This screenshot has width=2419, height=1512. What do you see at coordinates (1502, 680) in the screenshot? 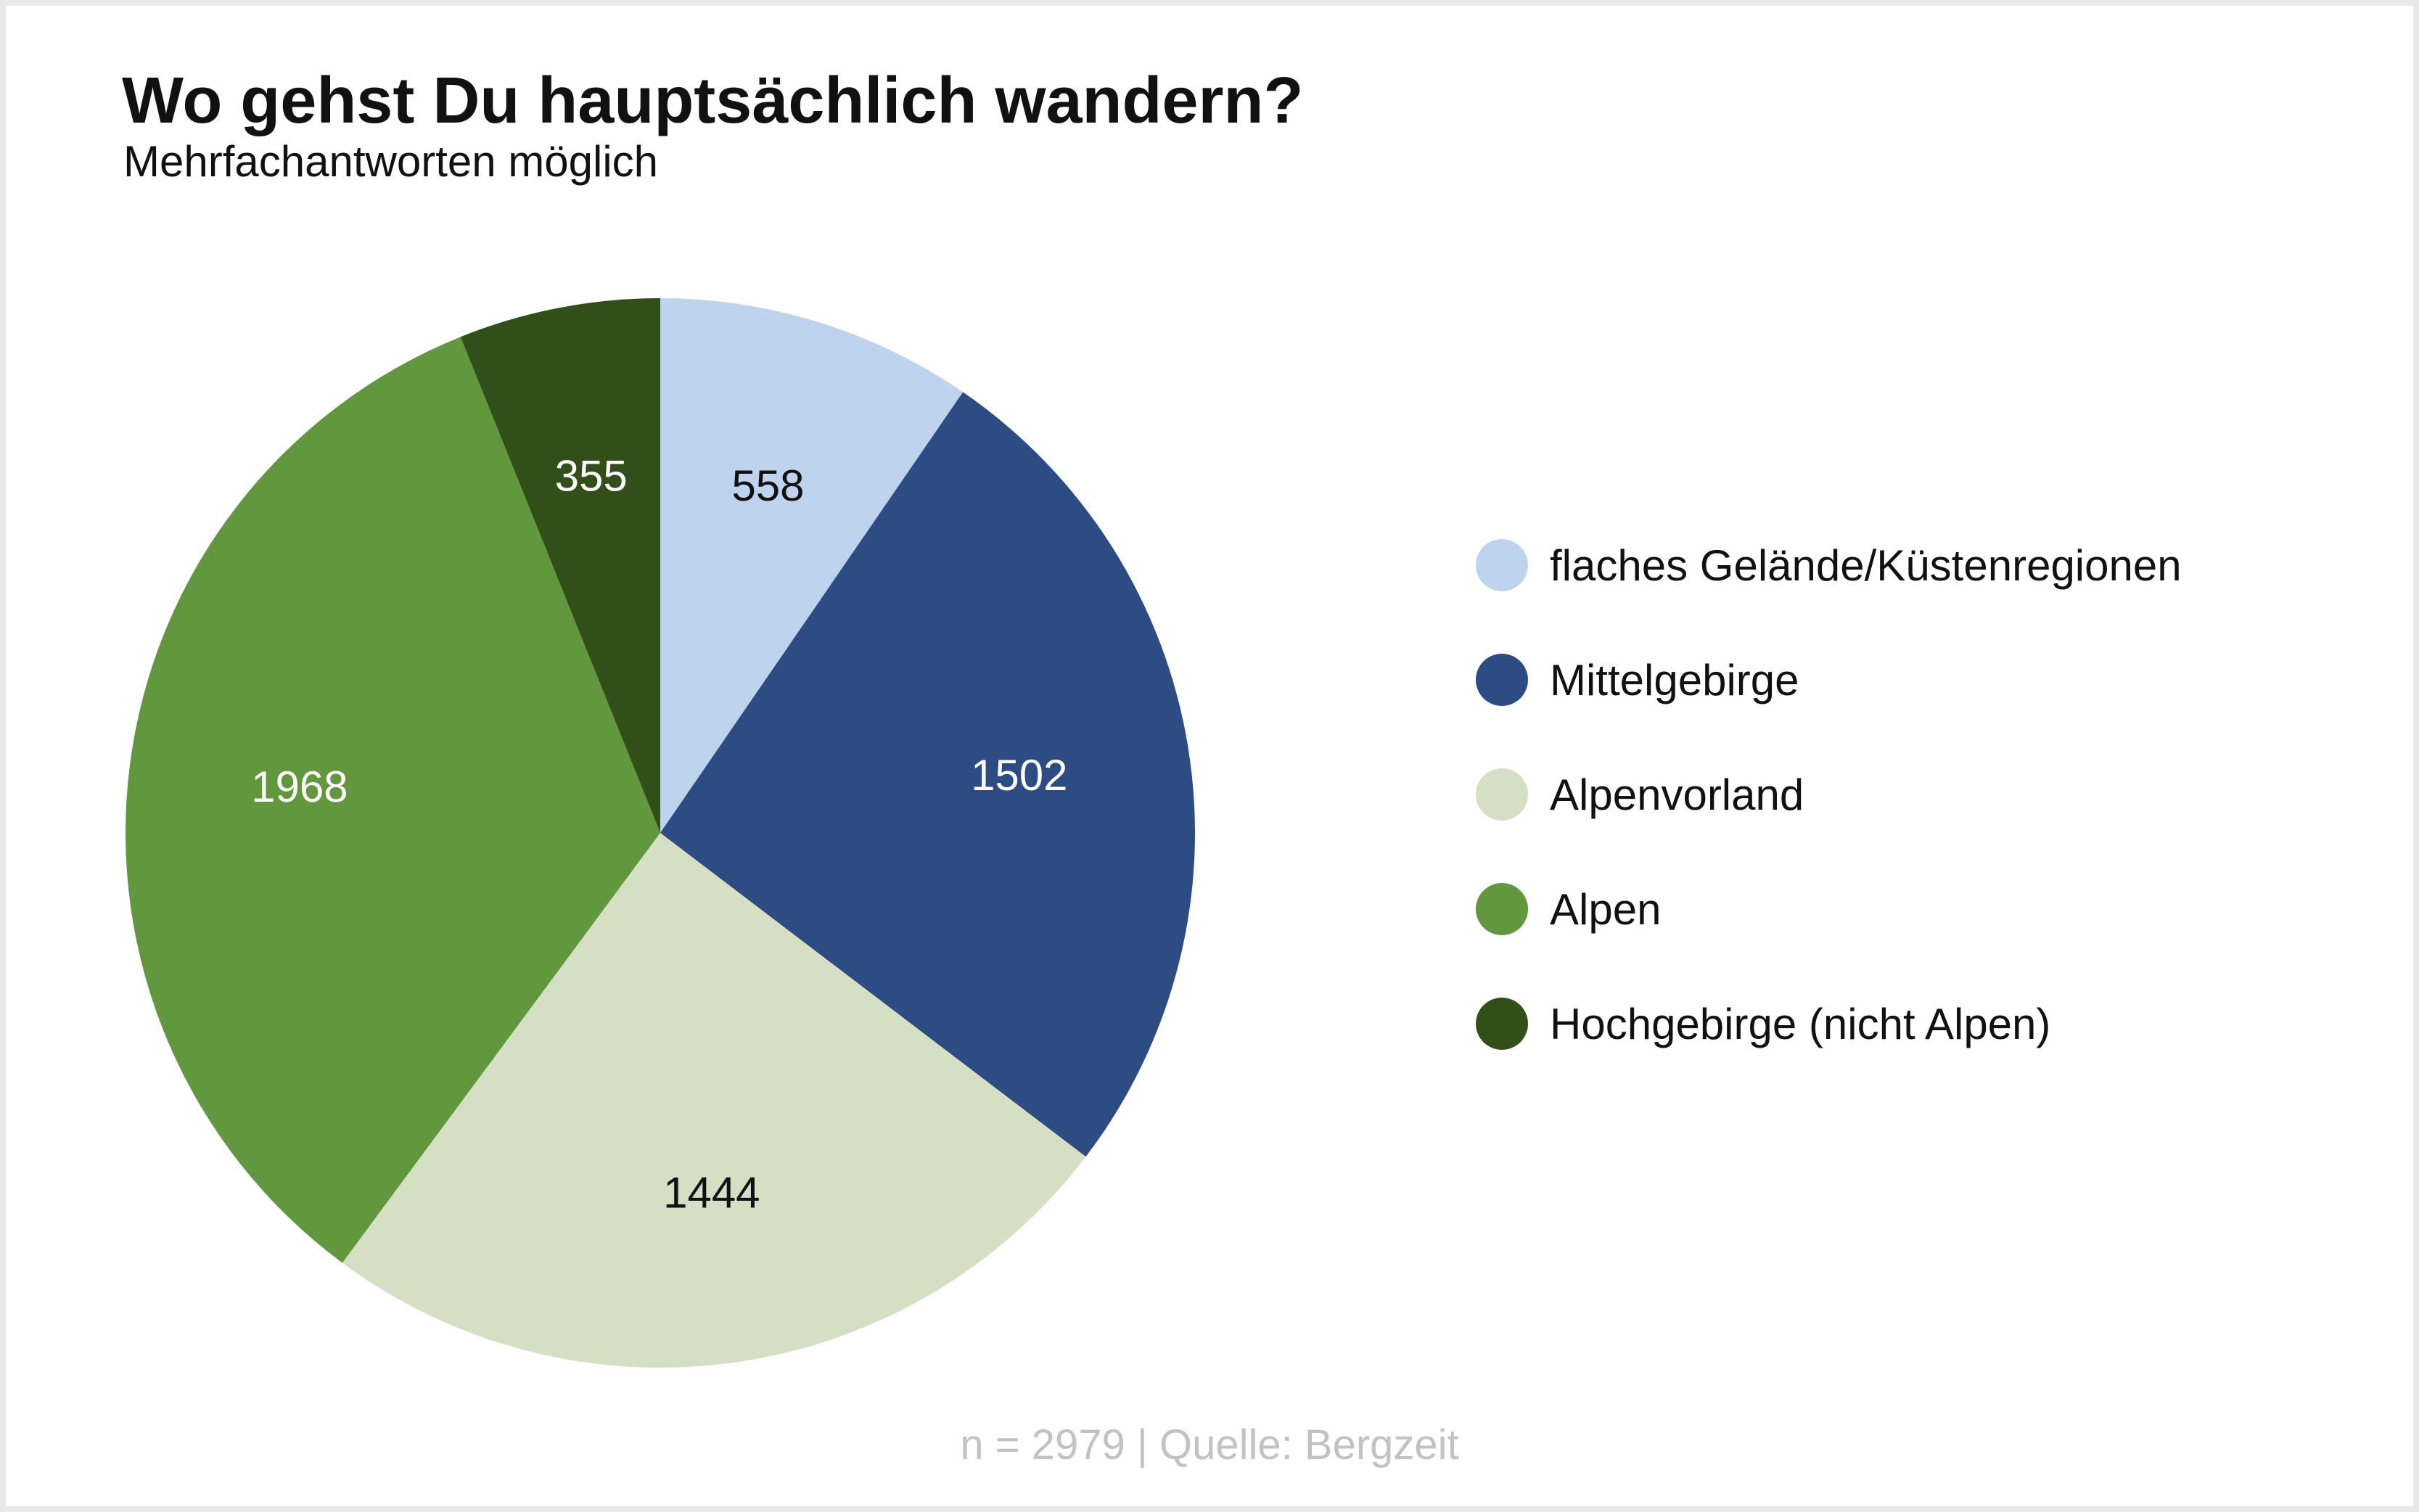
I see `legend-swatch-mittelgebirge` at bounding box center [1502, 680].